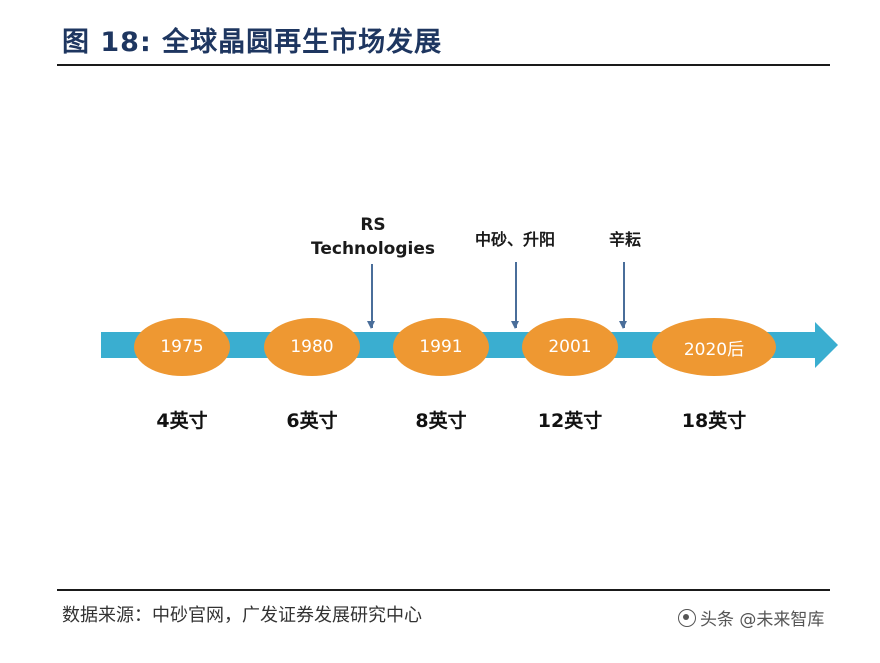  Describe the element at coordinates (714, 421) in the screenshot. I see `wafer-size-label: 18英寸` at that location.